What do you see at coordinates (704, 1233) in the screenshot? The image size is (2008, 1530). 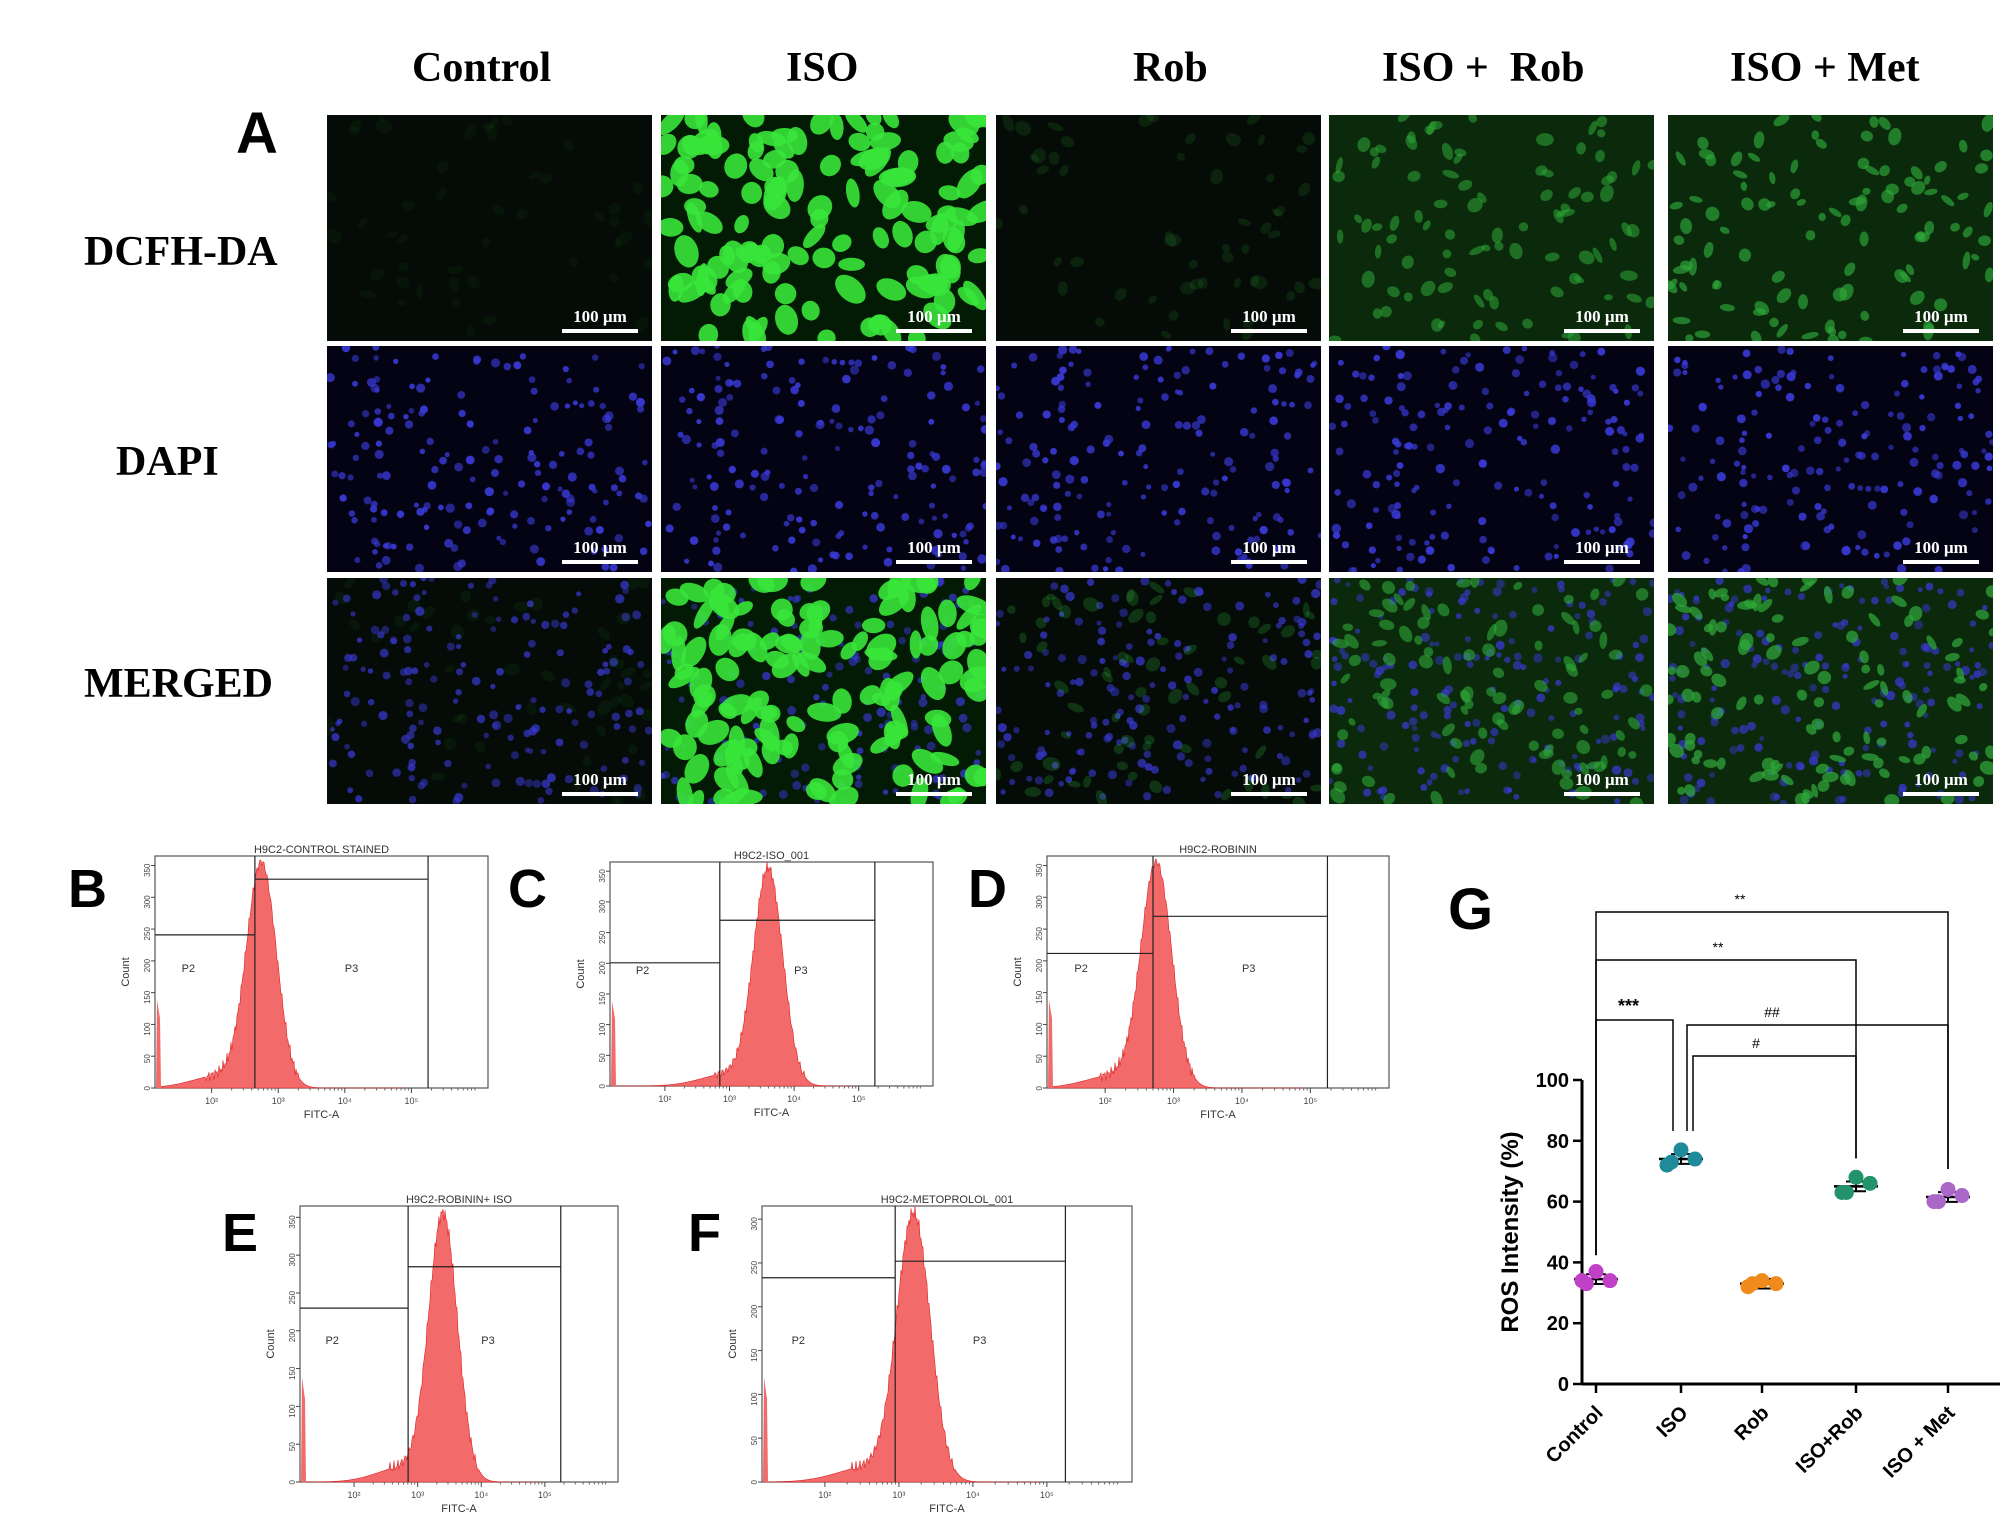 I see `panel-label-f: F` at bounding box center [704, 1233].